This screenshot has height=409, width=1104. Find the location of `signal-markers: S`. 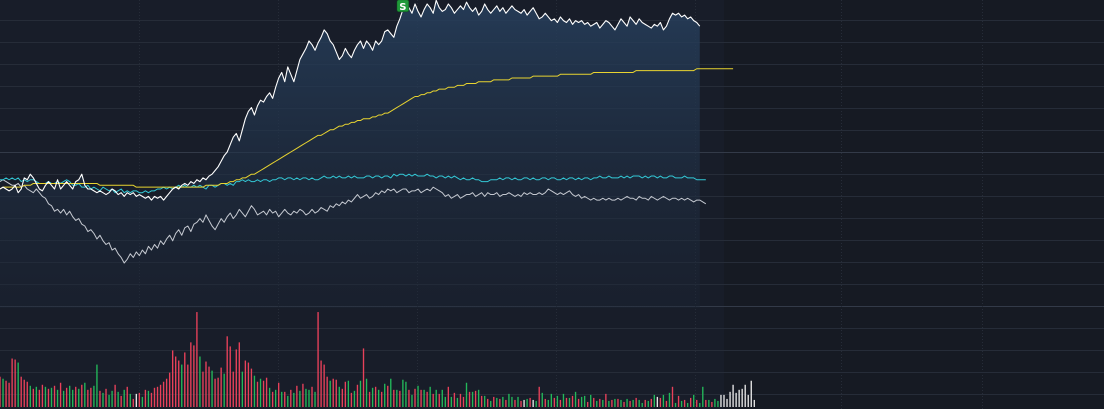

signal-markers: S is located at coordinates (403, 6).